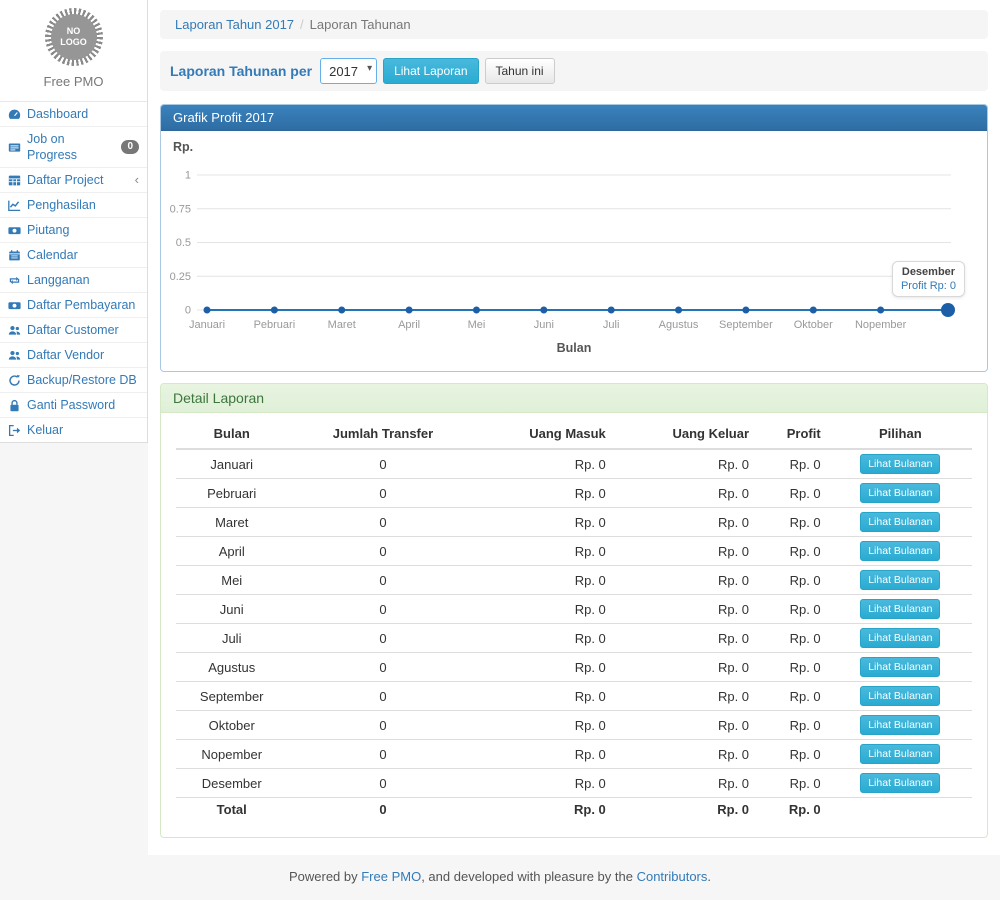  Describe the element at coordinates (82, 380) in the screenshot. I see `sidebar-item-label: Backup/Restore DB` at that location.